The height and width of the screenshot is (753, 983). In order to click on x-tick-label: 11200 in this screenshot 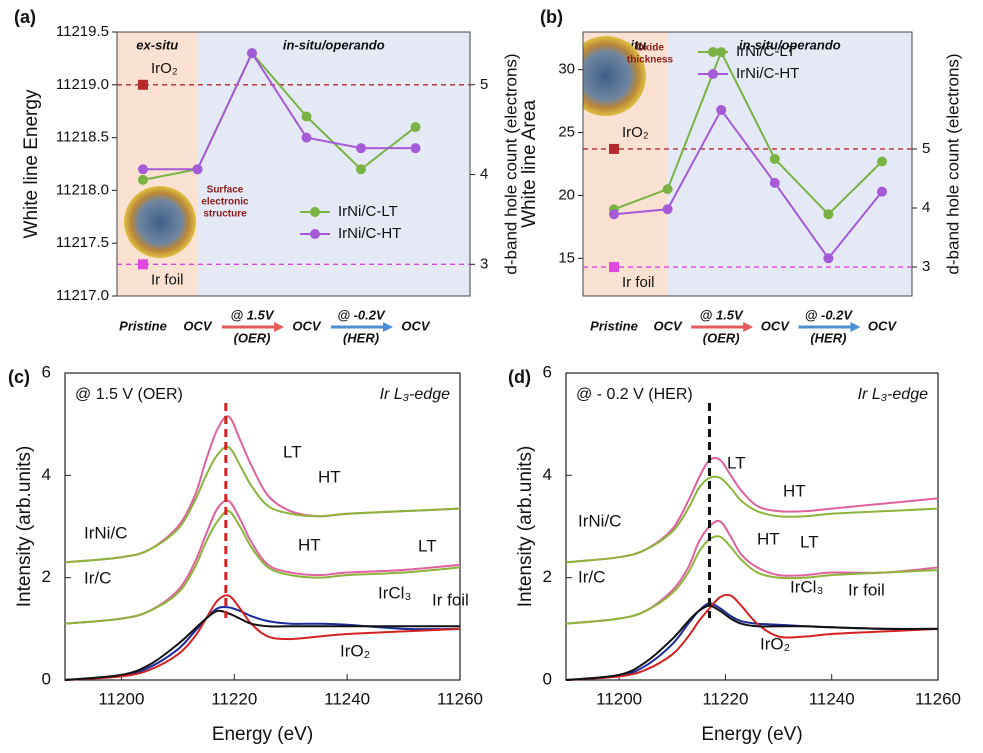, I will do `click(619, 698)`.